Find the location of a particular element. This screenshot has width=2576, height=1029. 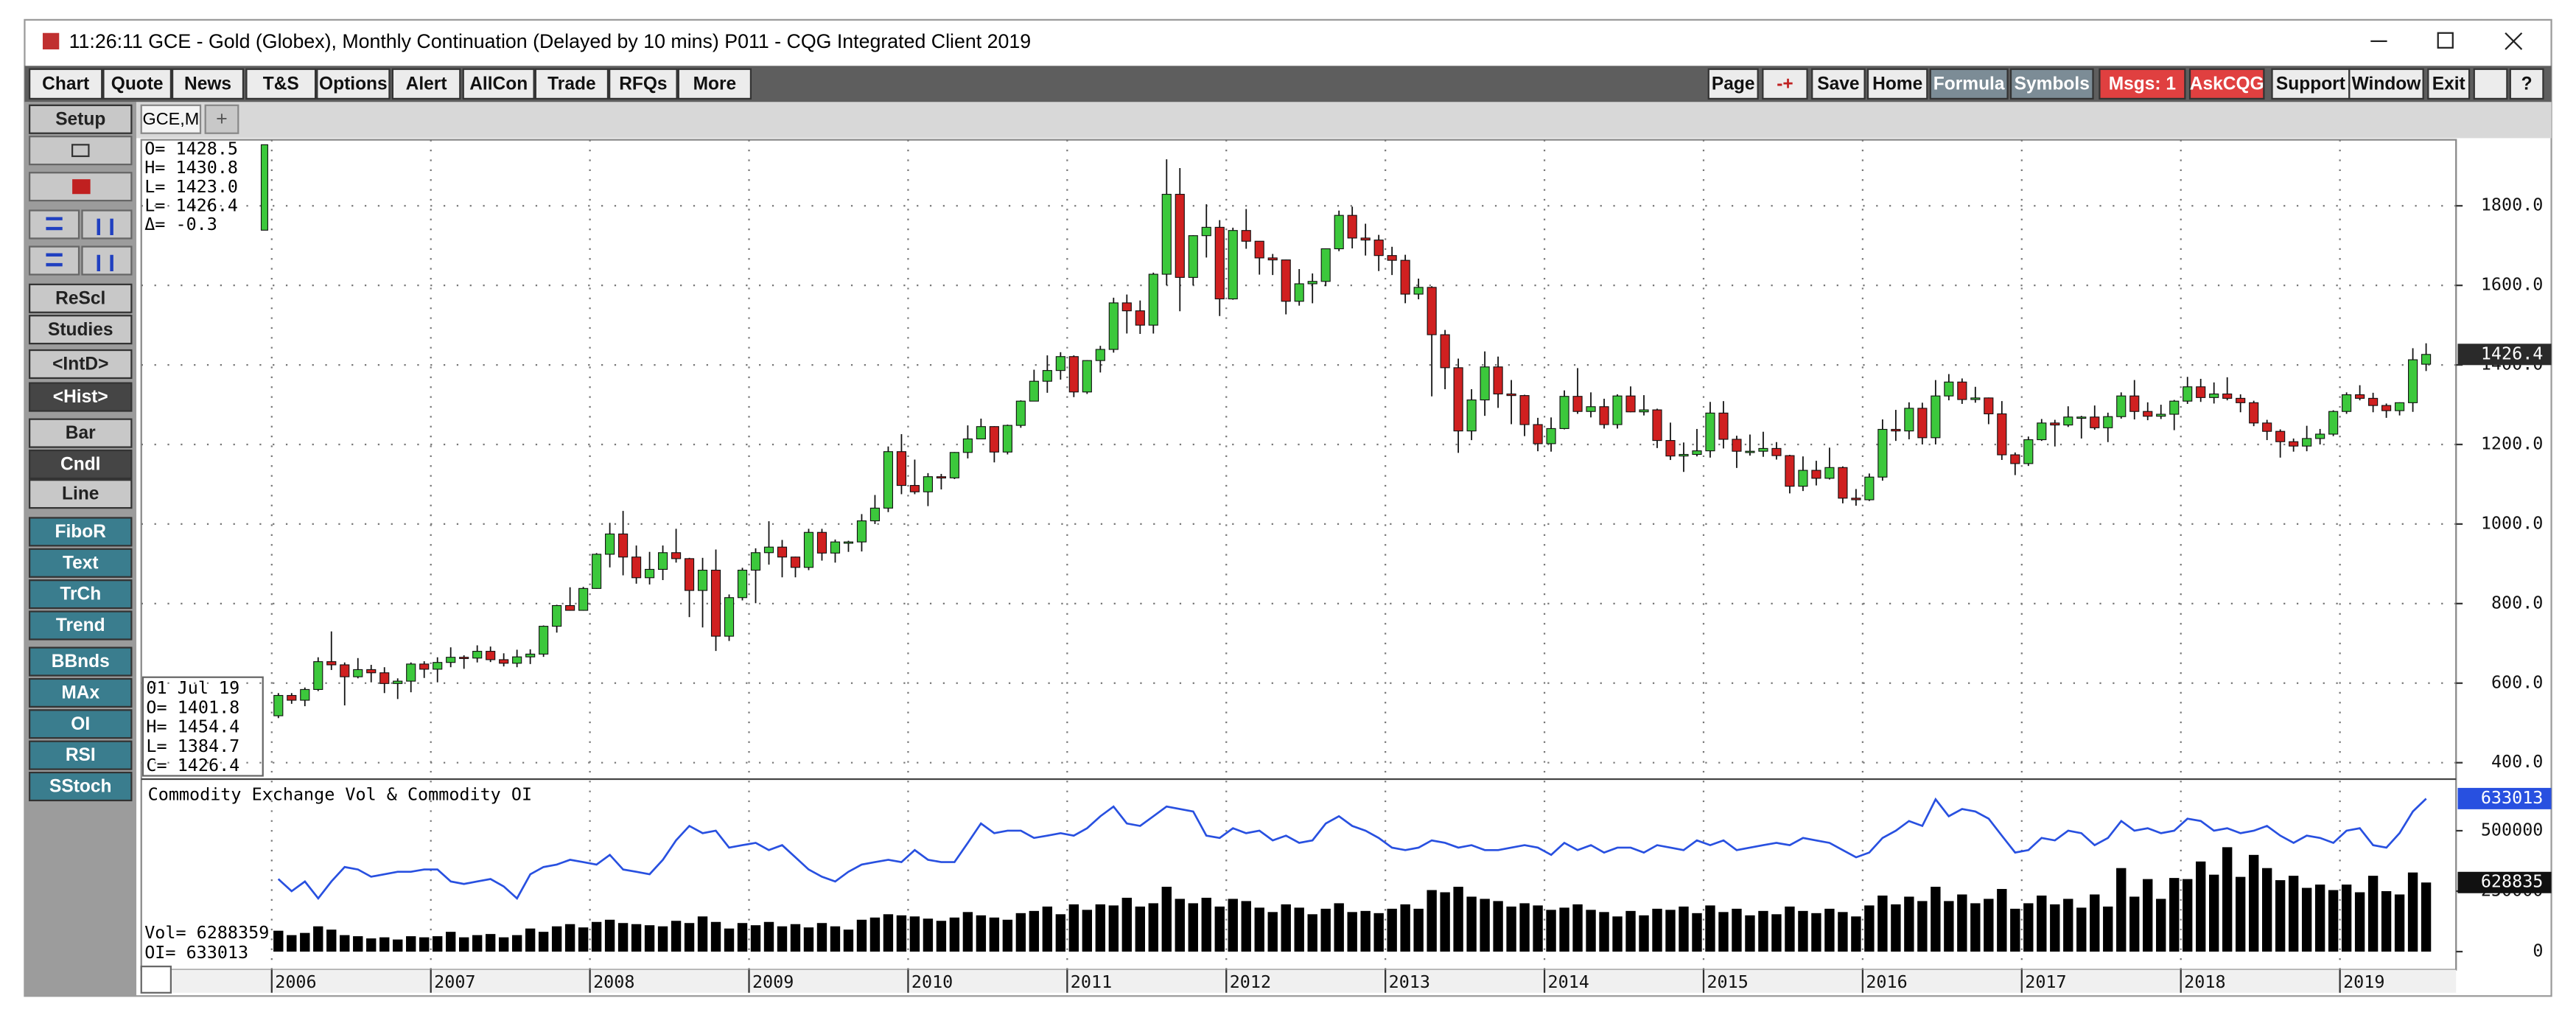

add-tab is located at coordinates (221, 119).